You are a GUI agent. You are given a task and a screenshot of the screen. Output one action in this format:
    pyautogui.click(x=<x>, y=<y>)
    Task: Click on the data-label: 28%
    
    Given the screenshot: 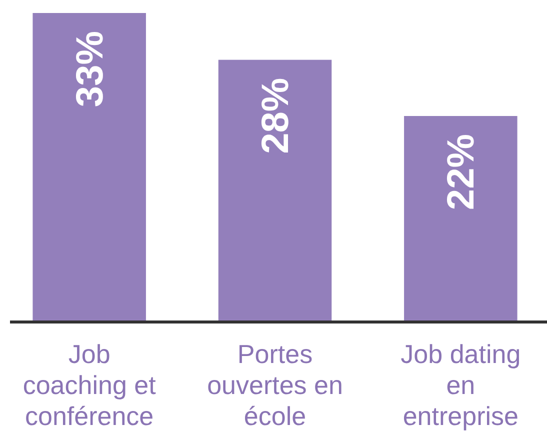 What is the action you would take?
    pyautogui.click(x=276, y=116)
    